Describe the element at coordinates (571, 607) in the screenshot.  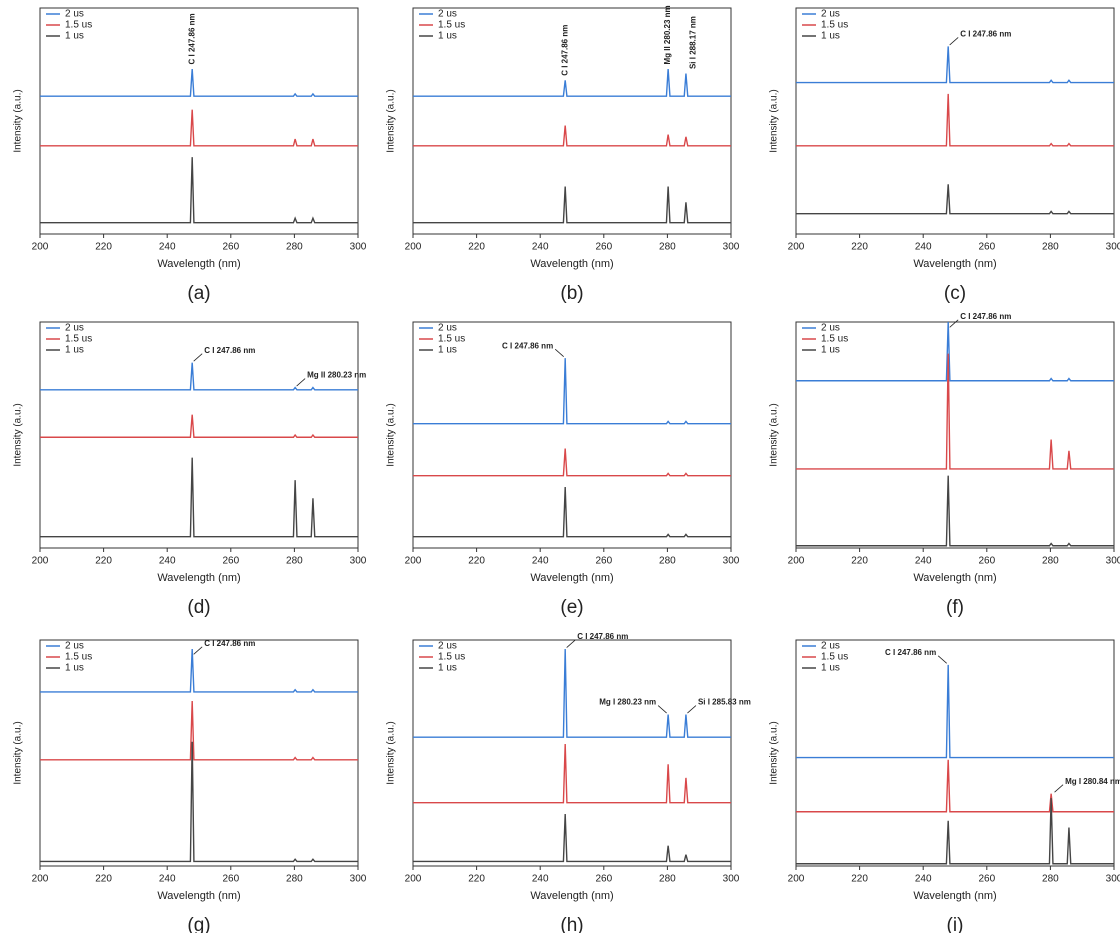
I see `panel-label: (e)` at that location.